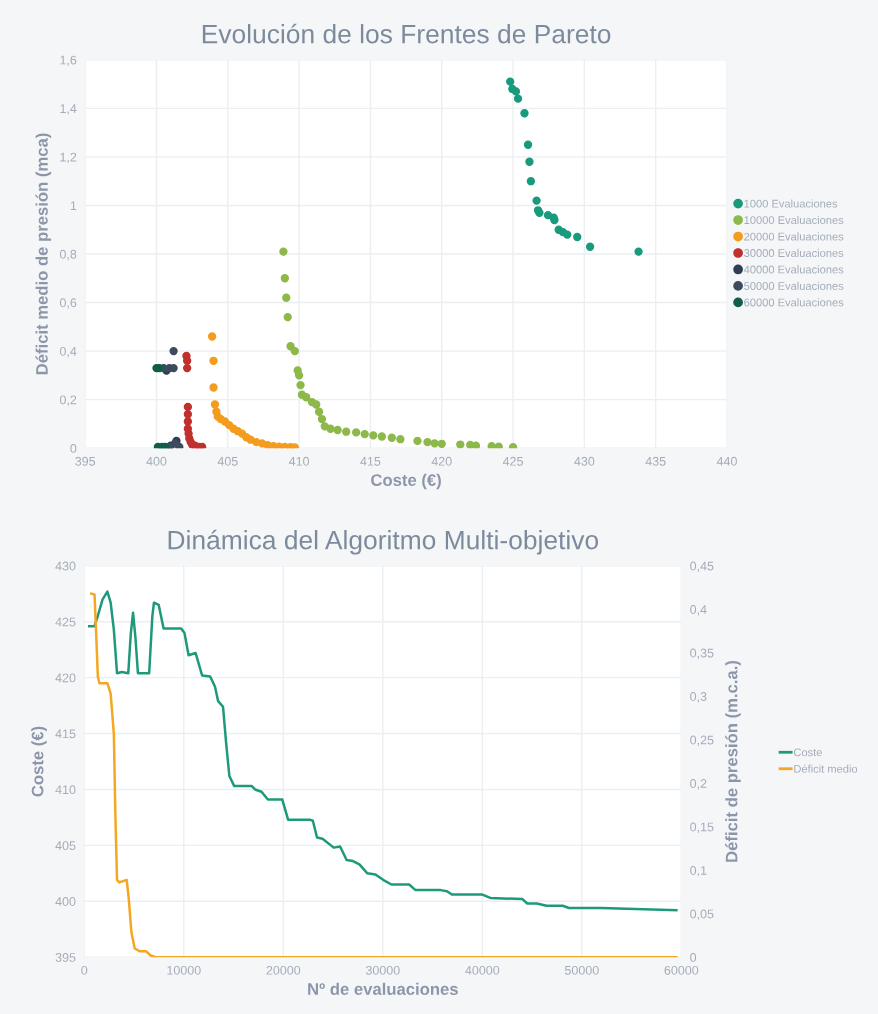 This screenshot has height=1014, width=878. Describe the element at coordinates (733, 761) in the screenshot. I see `y2-axis-title: Déficit de presión (m.c.a.)` at that location.